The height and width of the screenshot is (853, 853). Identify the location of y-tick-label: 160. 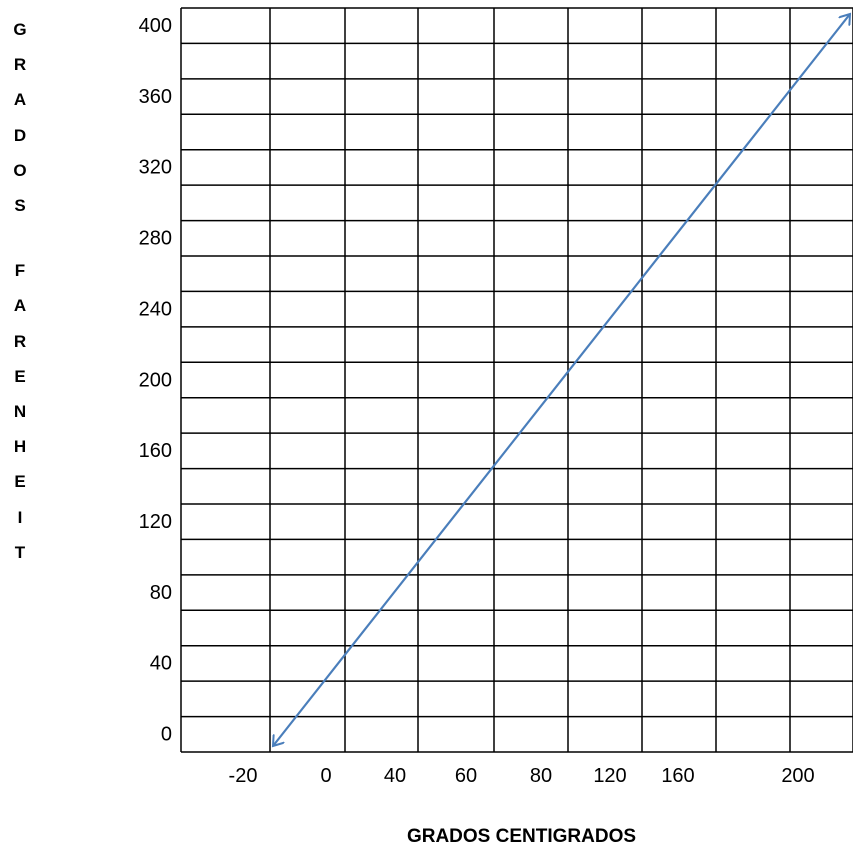
(155, 451).